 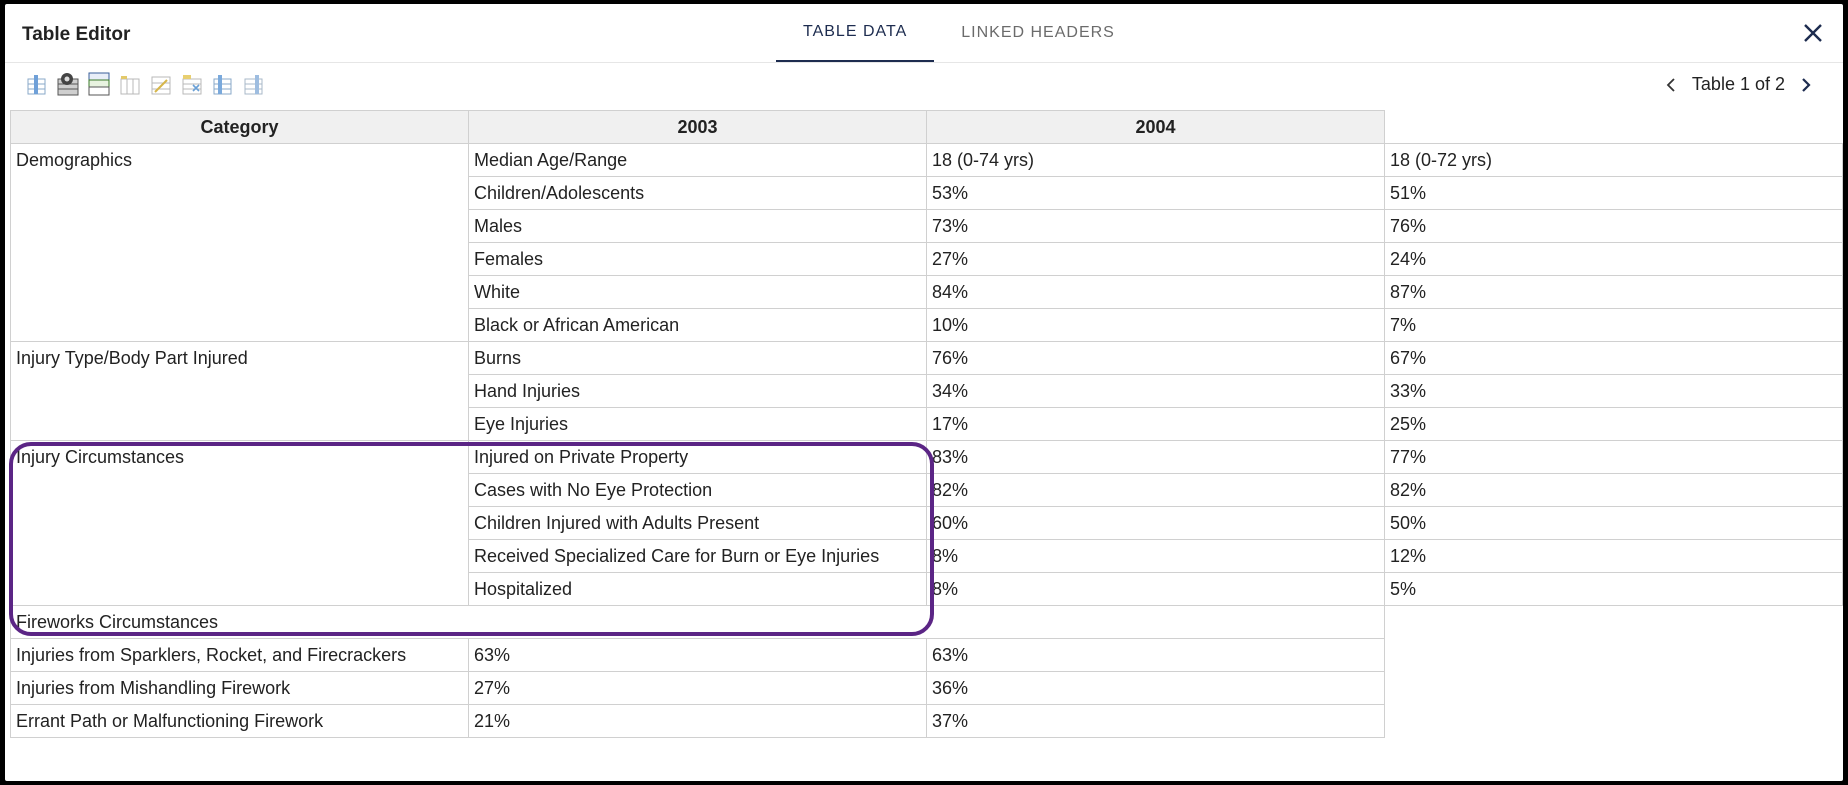 I want to click on category-cell: Injury Circumstances, so click(x=239, y=523).